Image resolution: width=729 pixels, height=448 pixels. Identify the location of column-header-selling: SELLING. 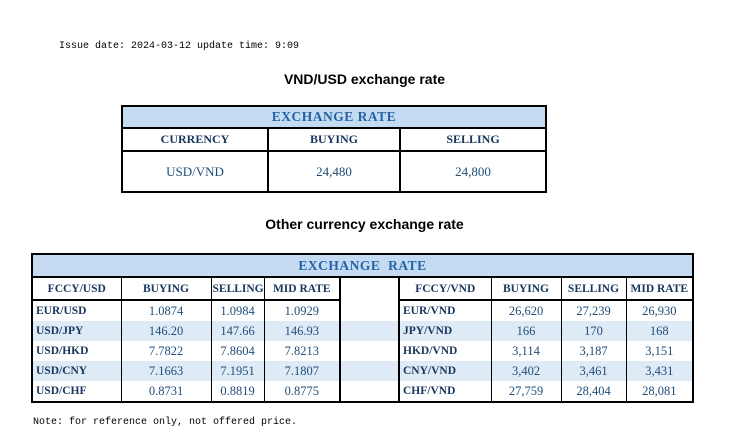
(473, 139).